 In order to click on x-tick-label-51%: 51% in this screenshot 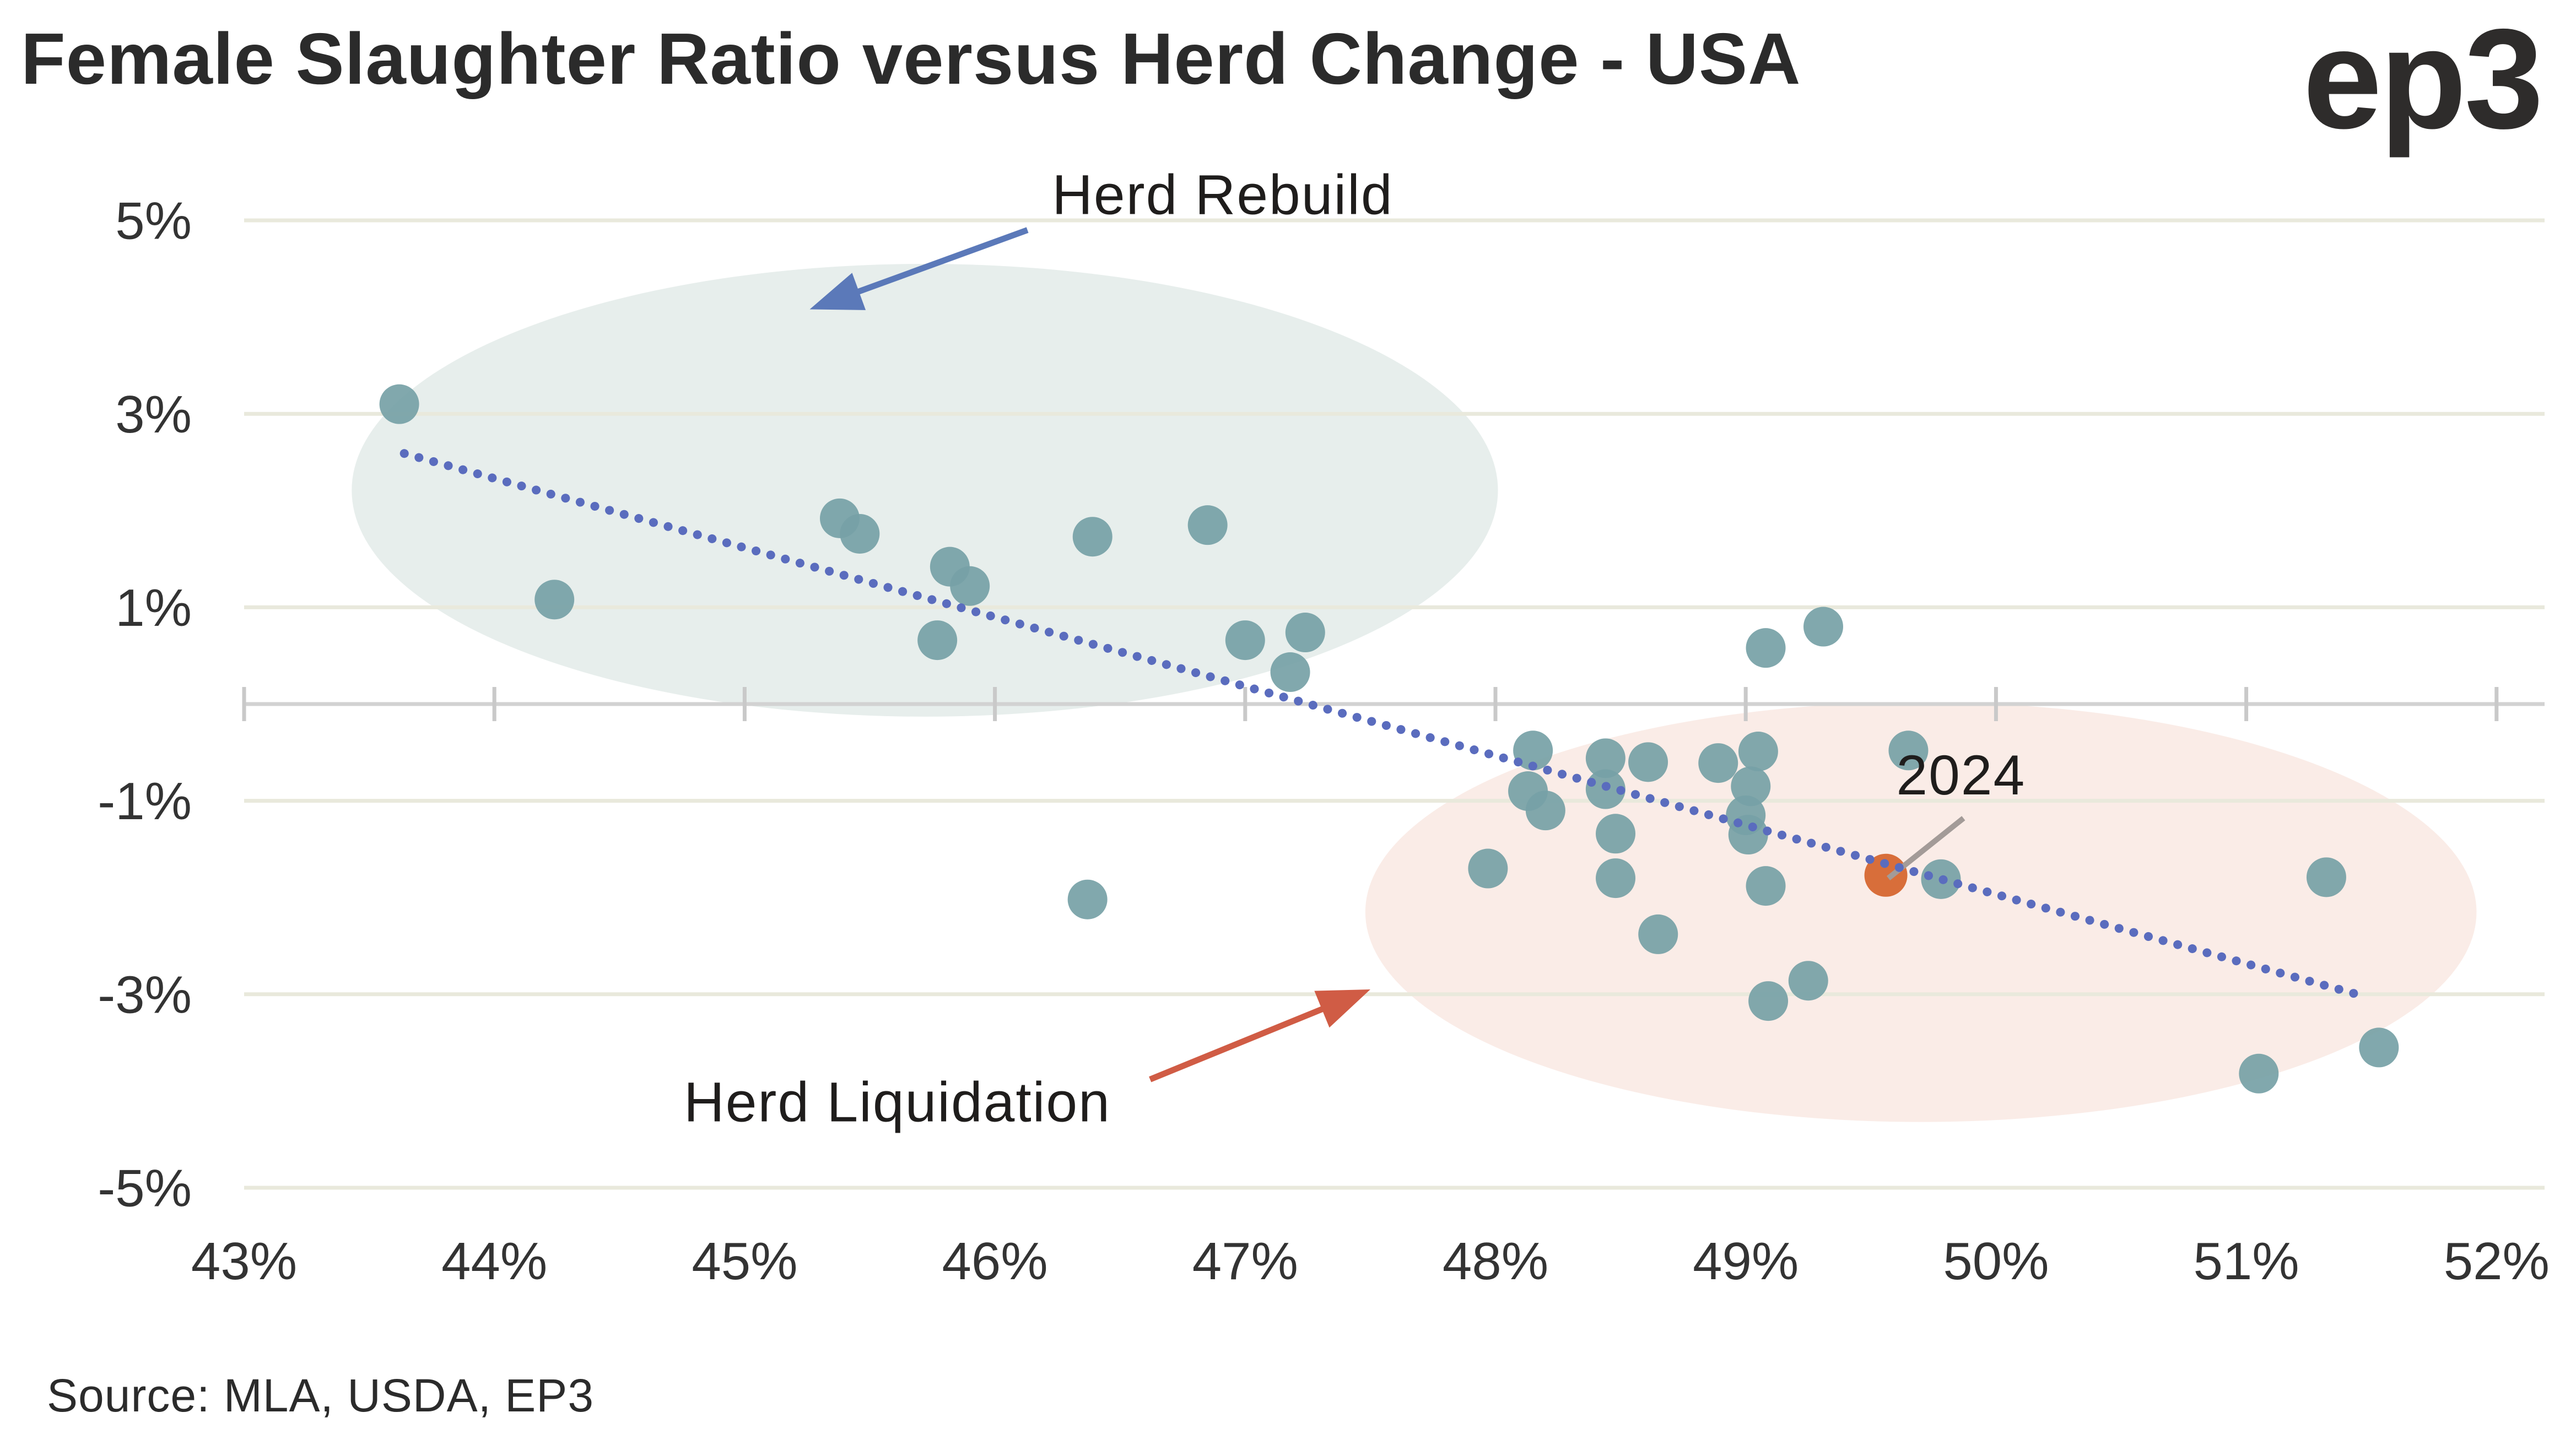, I will do `click(2246, 1261)`.